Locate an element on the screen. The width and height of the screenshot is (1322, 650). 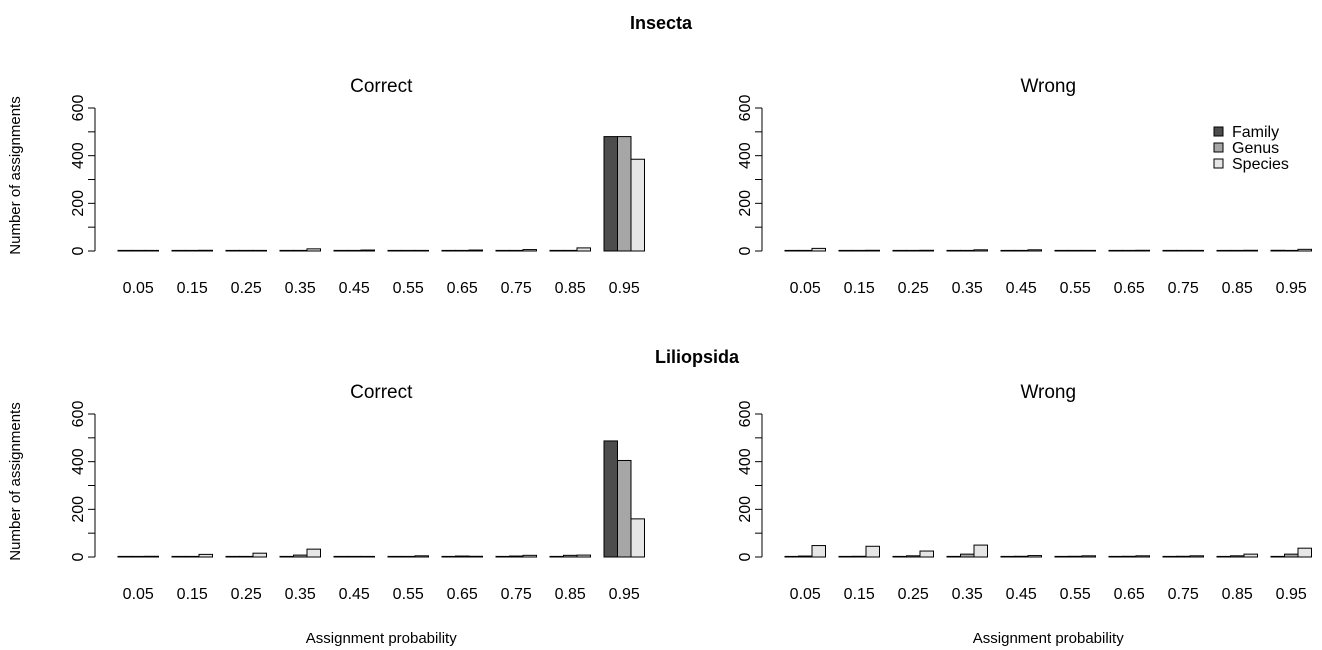
row-title-insecta: Insecta is located at coordinates (661, 23).